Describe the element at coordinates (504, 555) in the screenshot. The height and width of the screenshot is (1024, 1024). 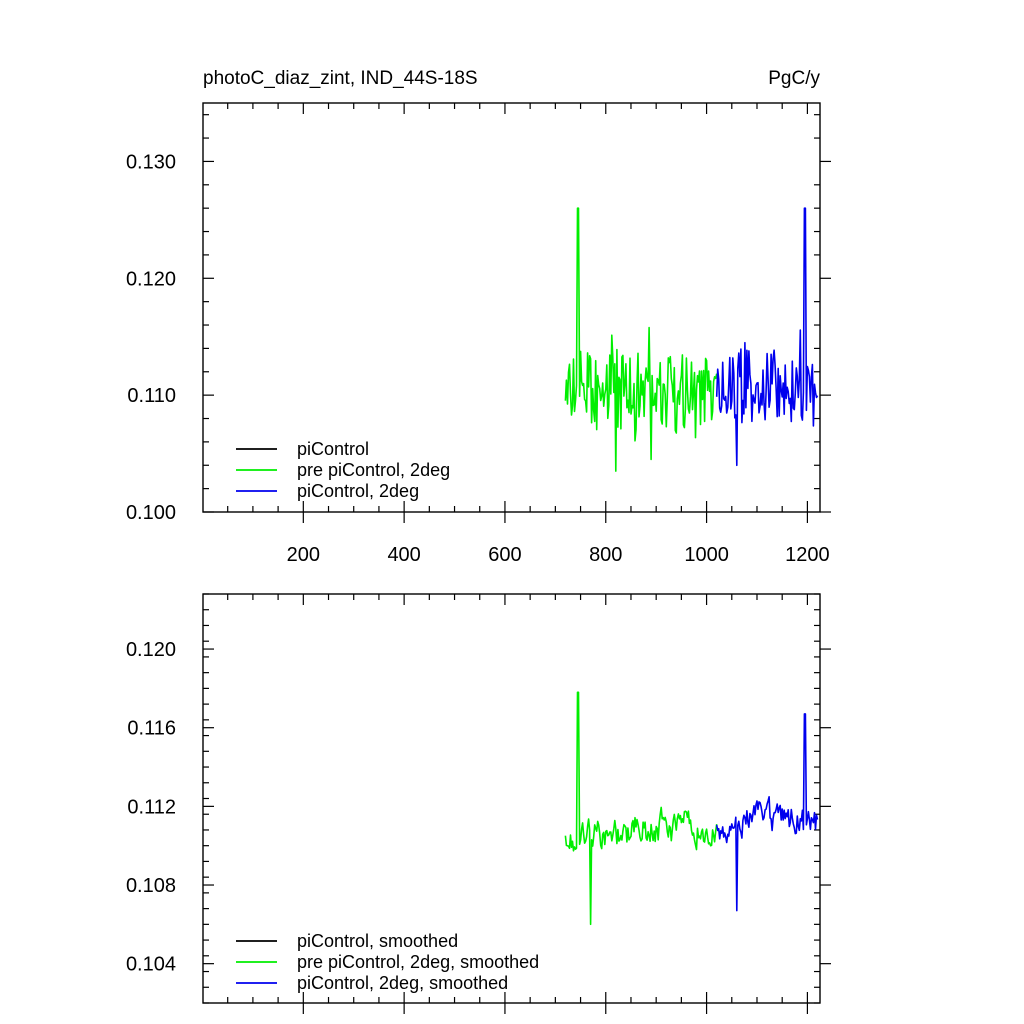
I see `top-x-tick-label: 600` at that location.